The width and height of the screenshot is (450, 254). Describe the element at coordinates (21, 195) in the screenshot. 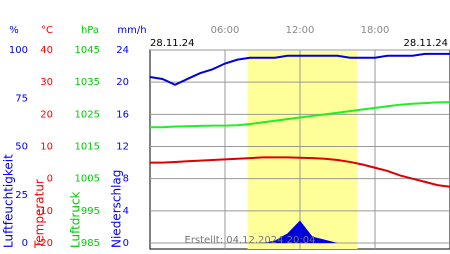

I see `y-tick-label: 25` at that location.